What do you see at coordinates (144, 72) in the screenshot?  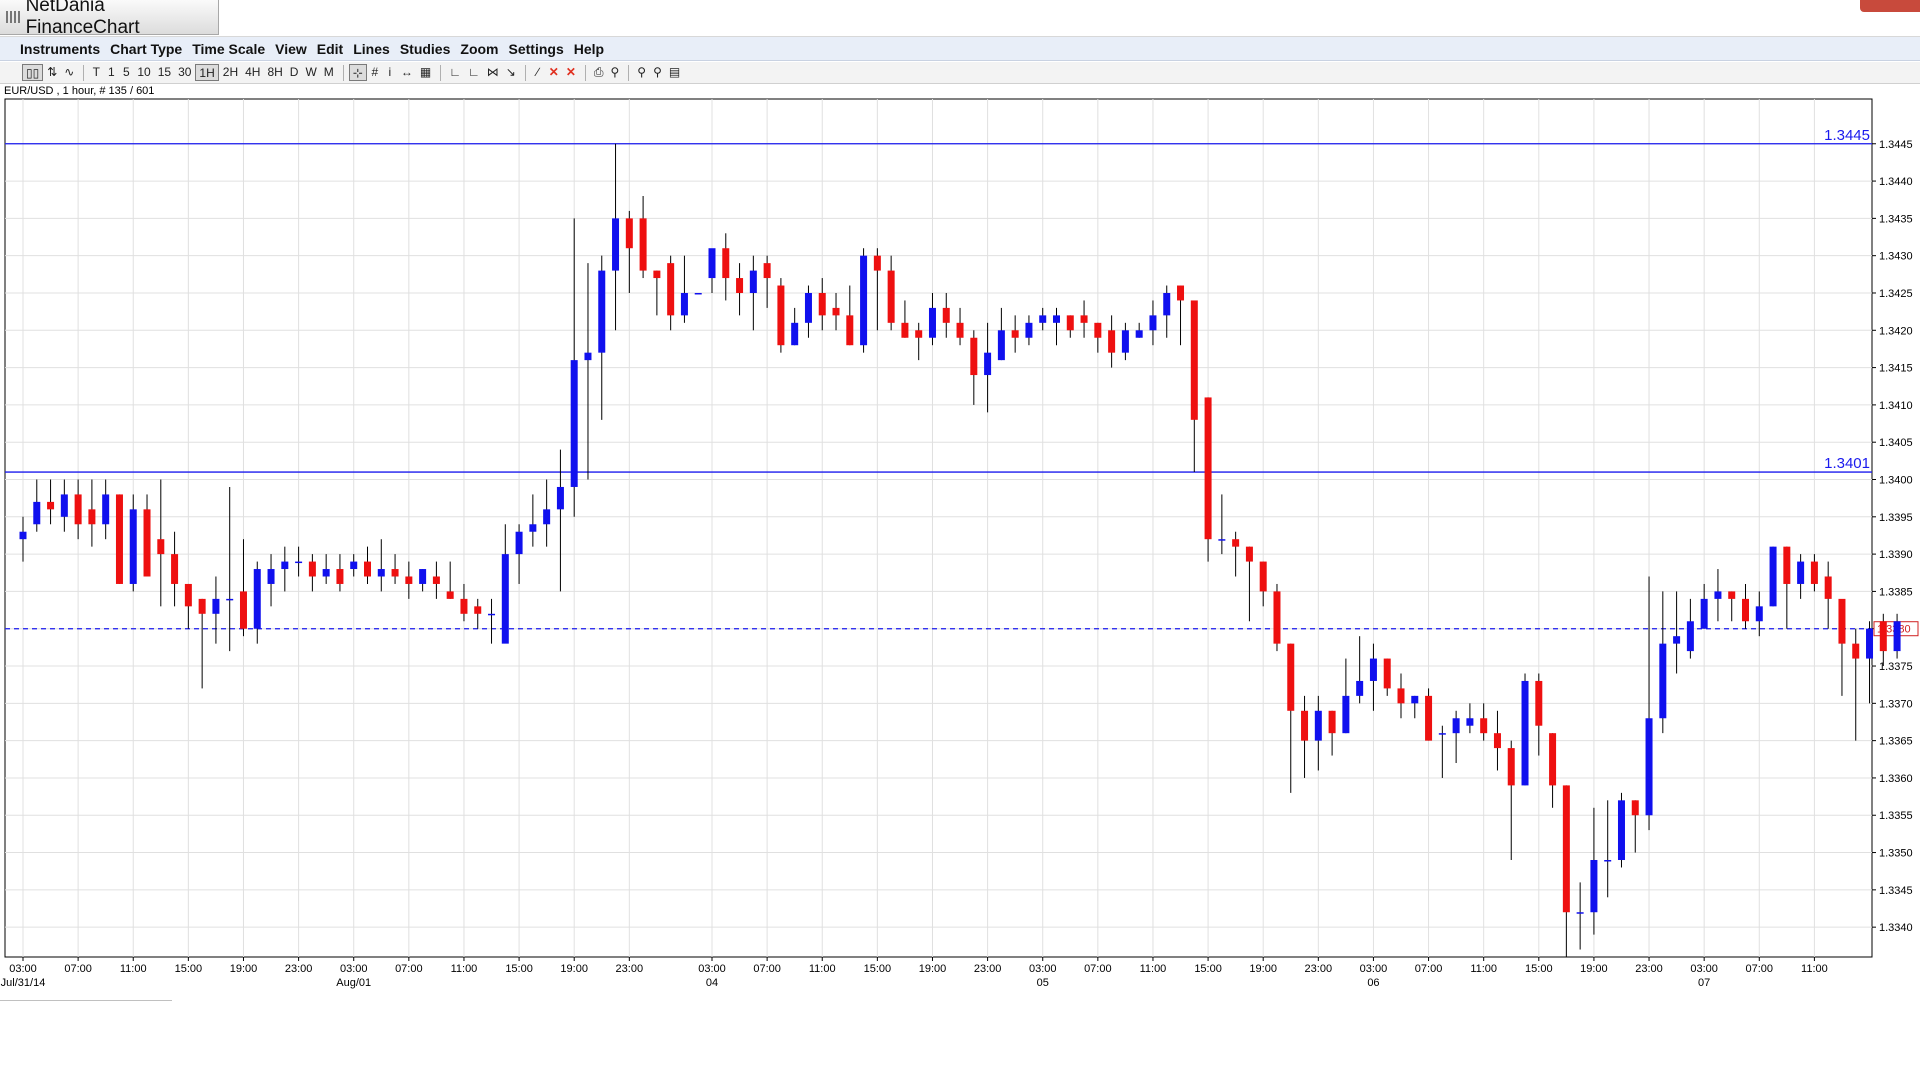 I see `timeframe-10: 10` at bounding box center [144, 72].